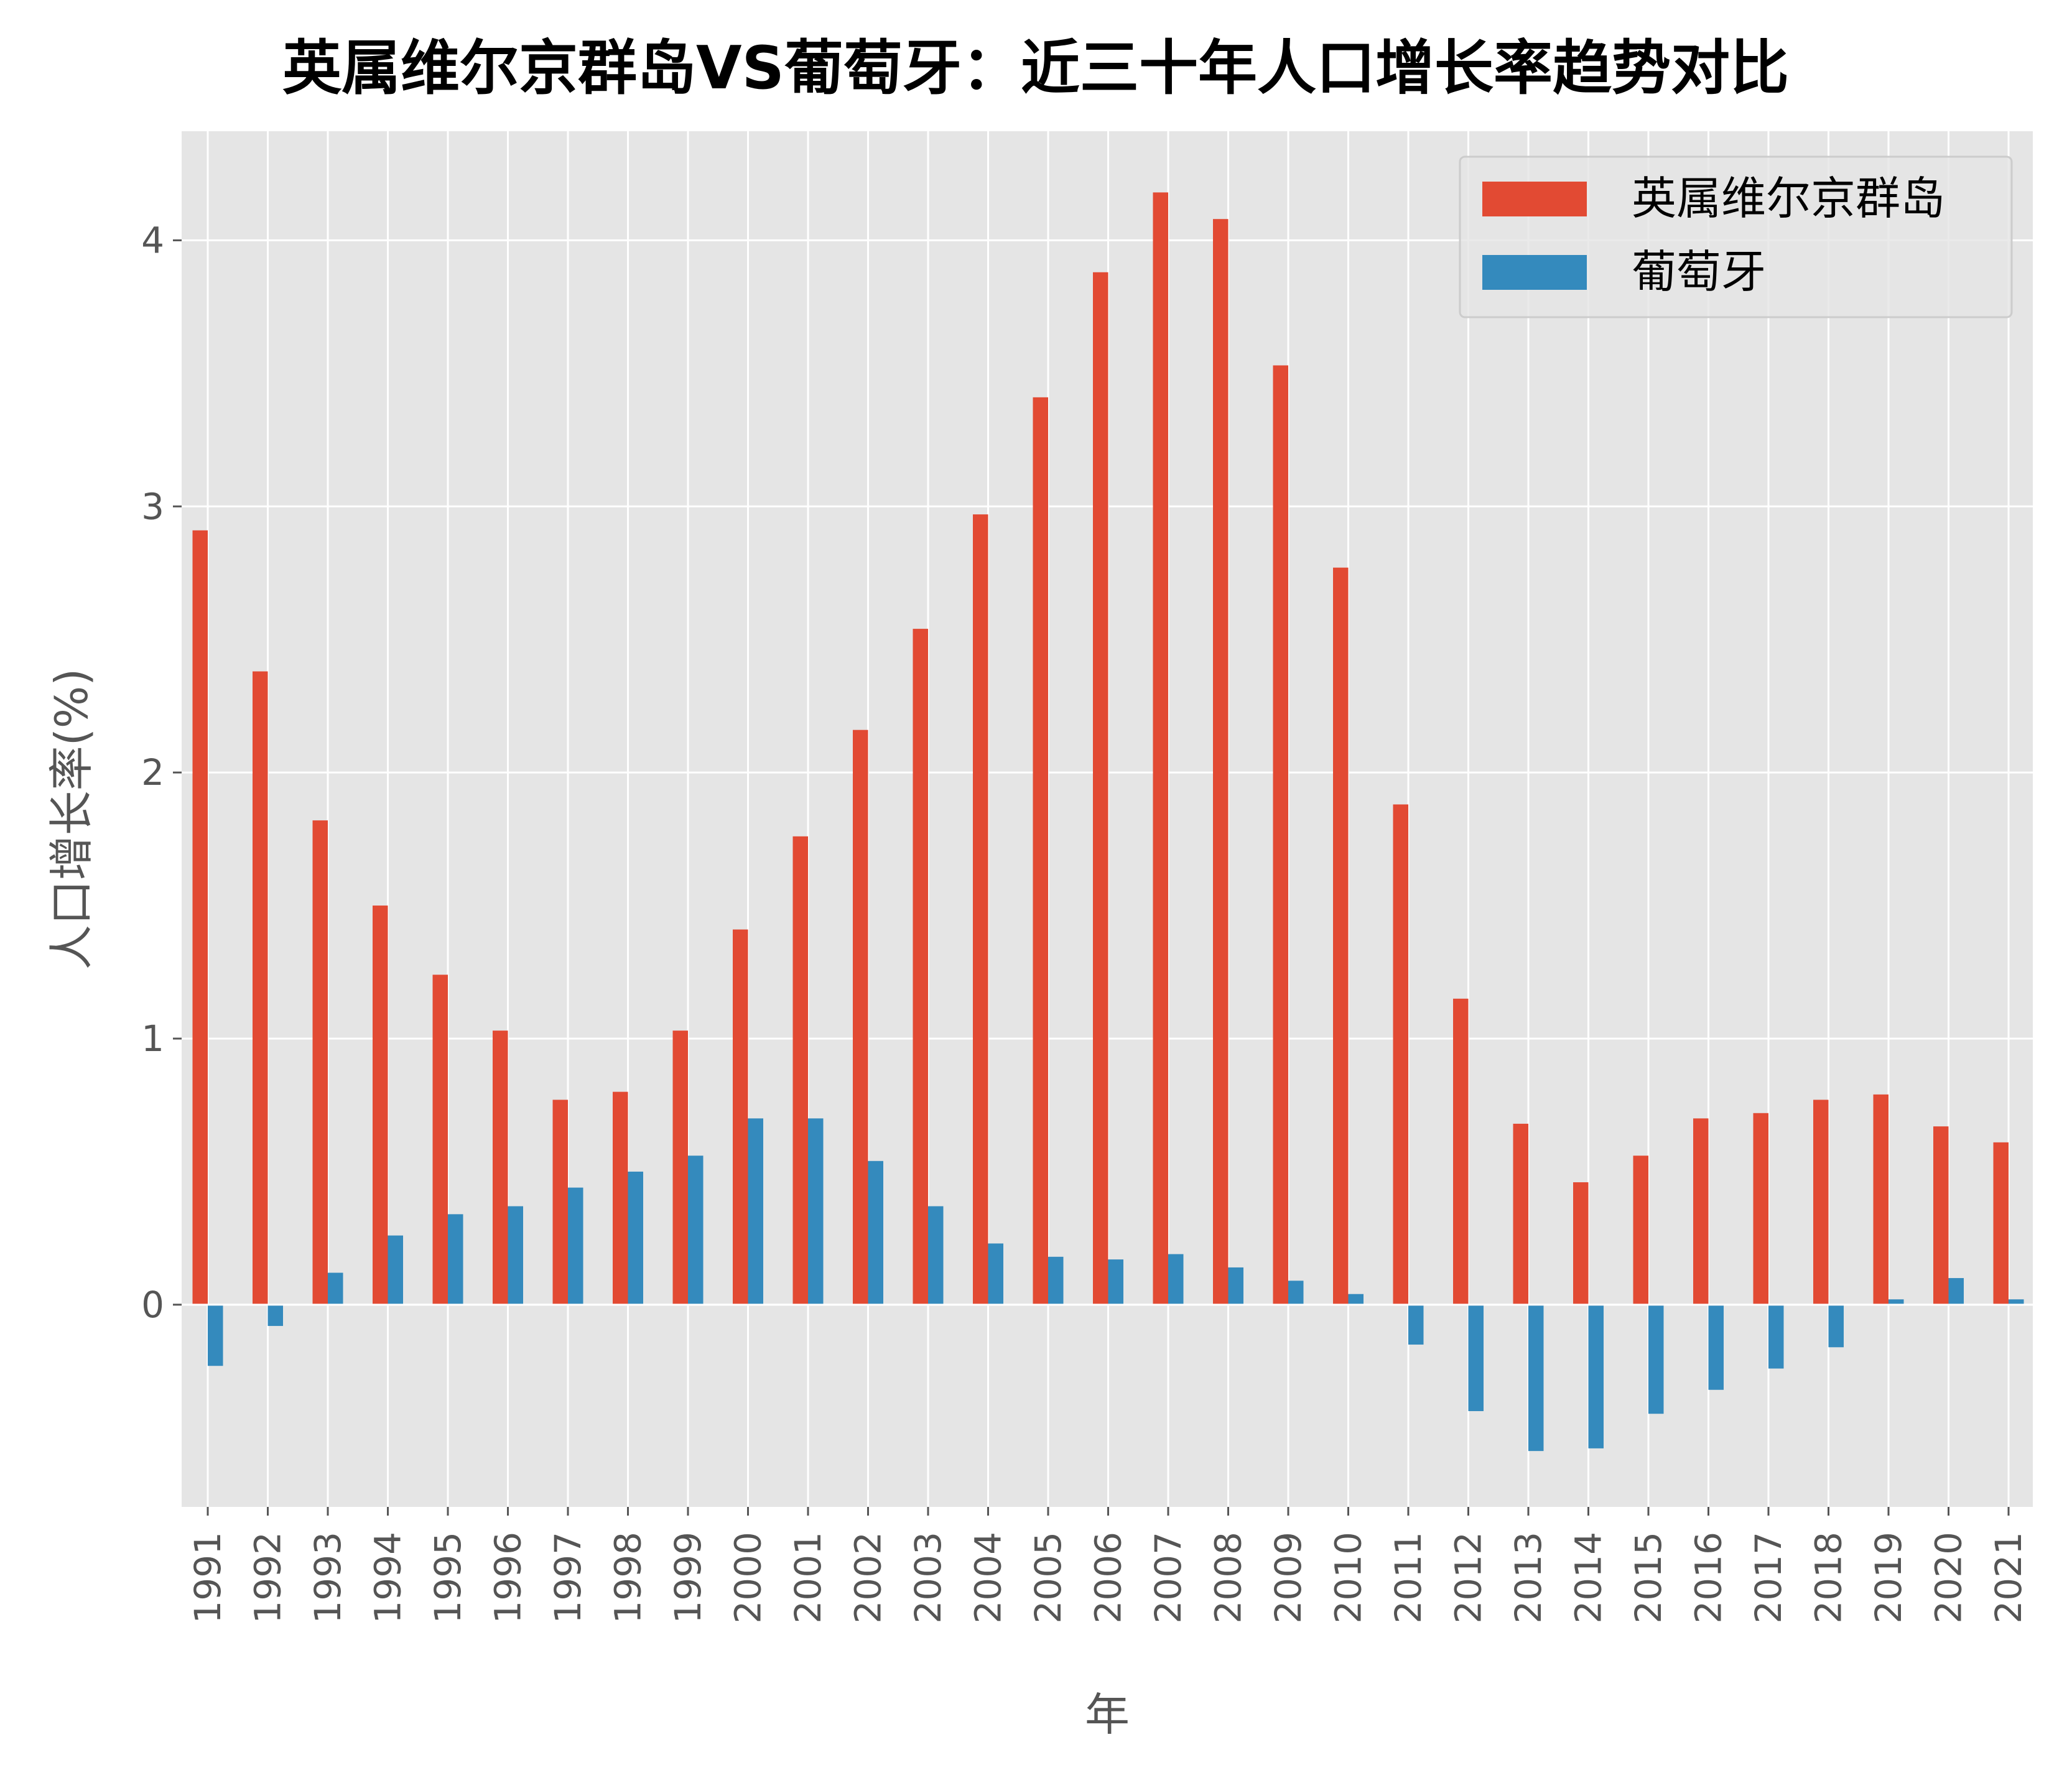  Describe the element at coordinates (152, 506) in the screenshot. I see `y-tick-label: 3` at that location.